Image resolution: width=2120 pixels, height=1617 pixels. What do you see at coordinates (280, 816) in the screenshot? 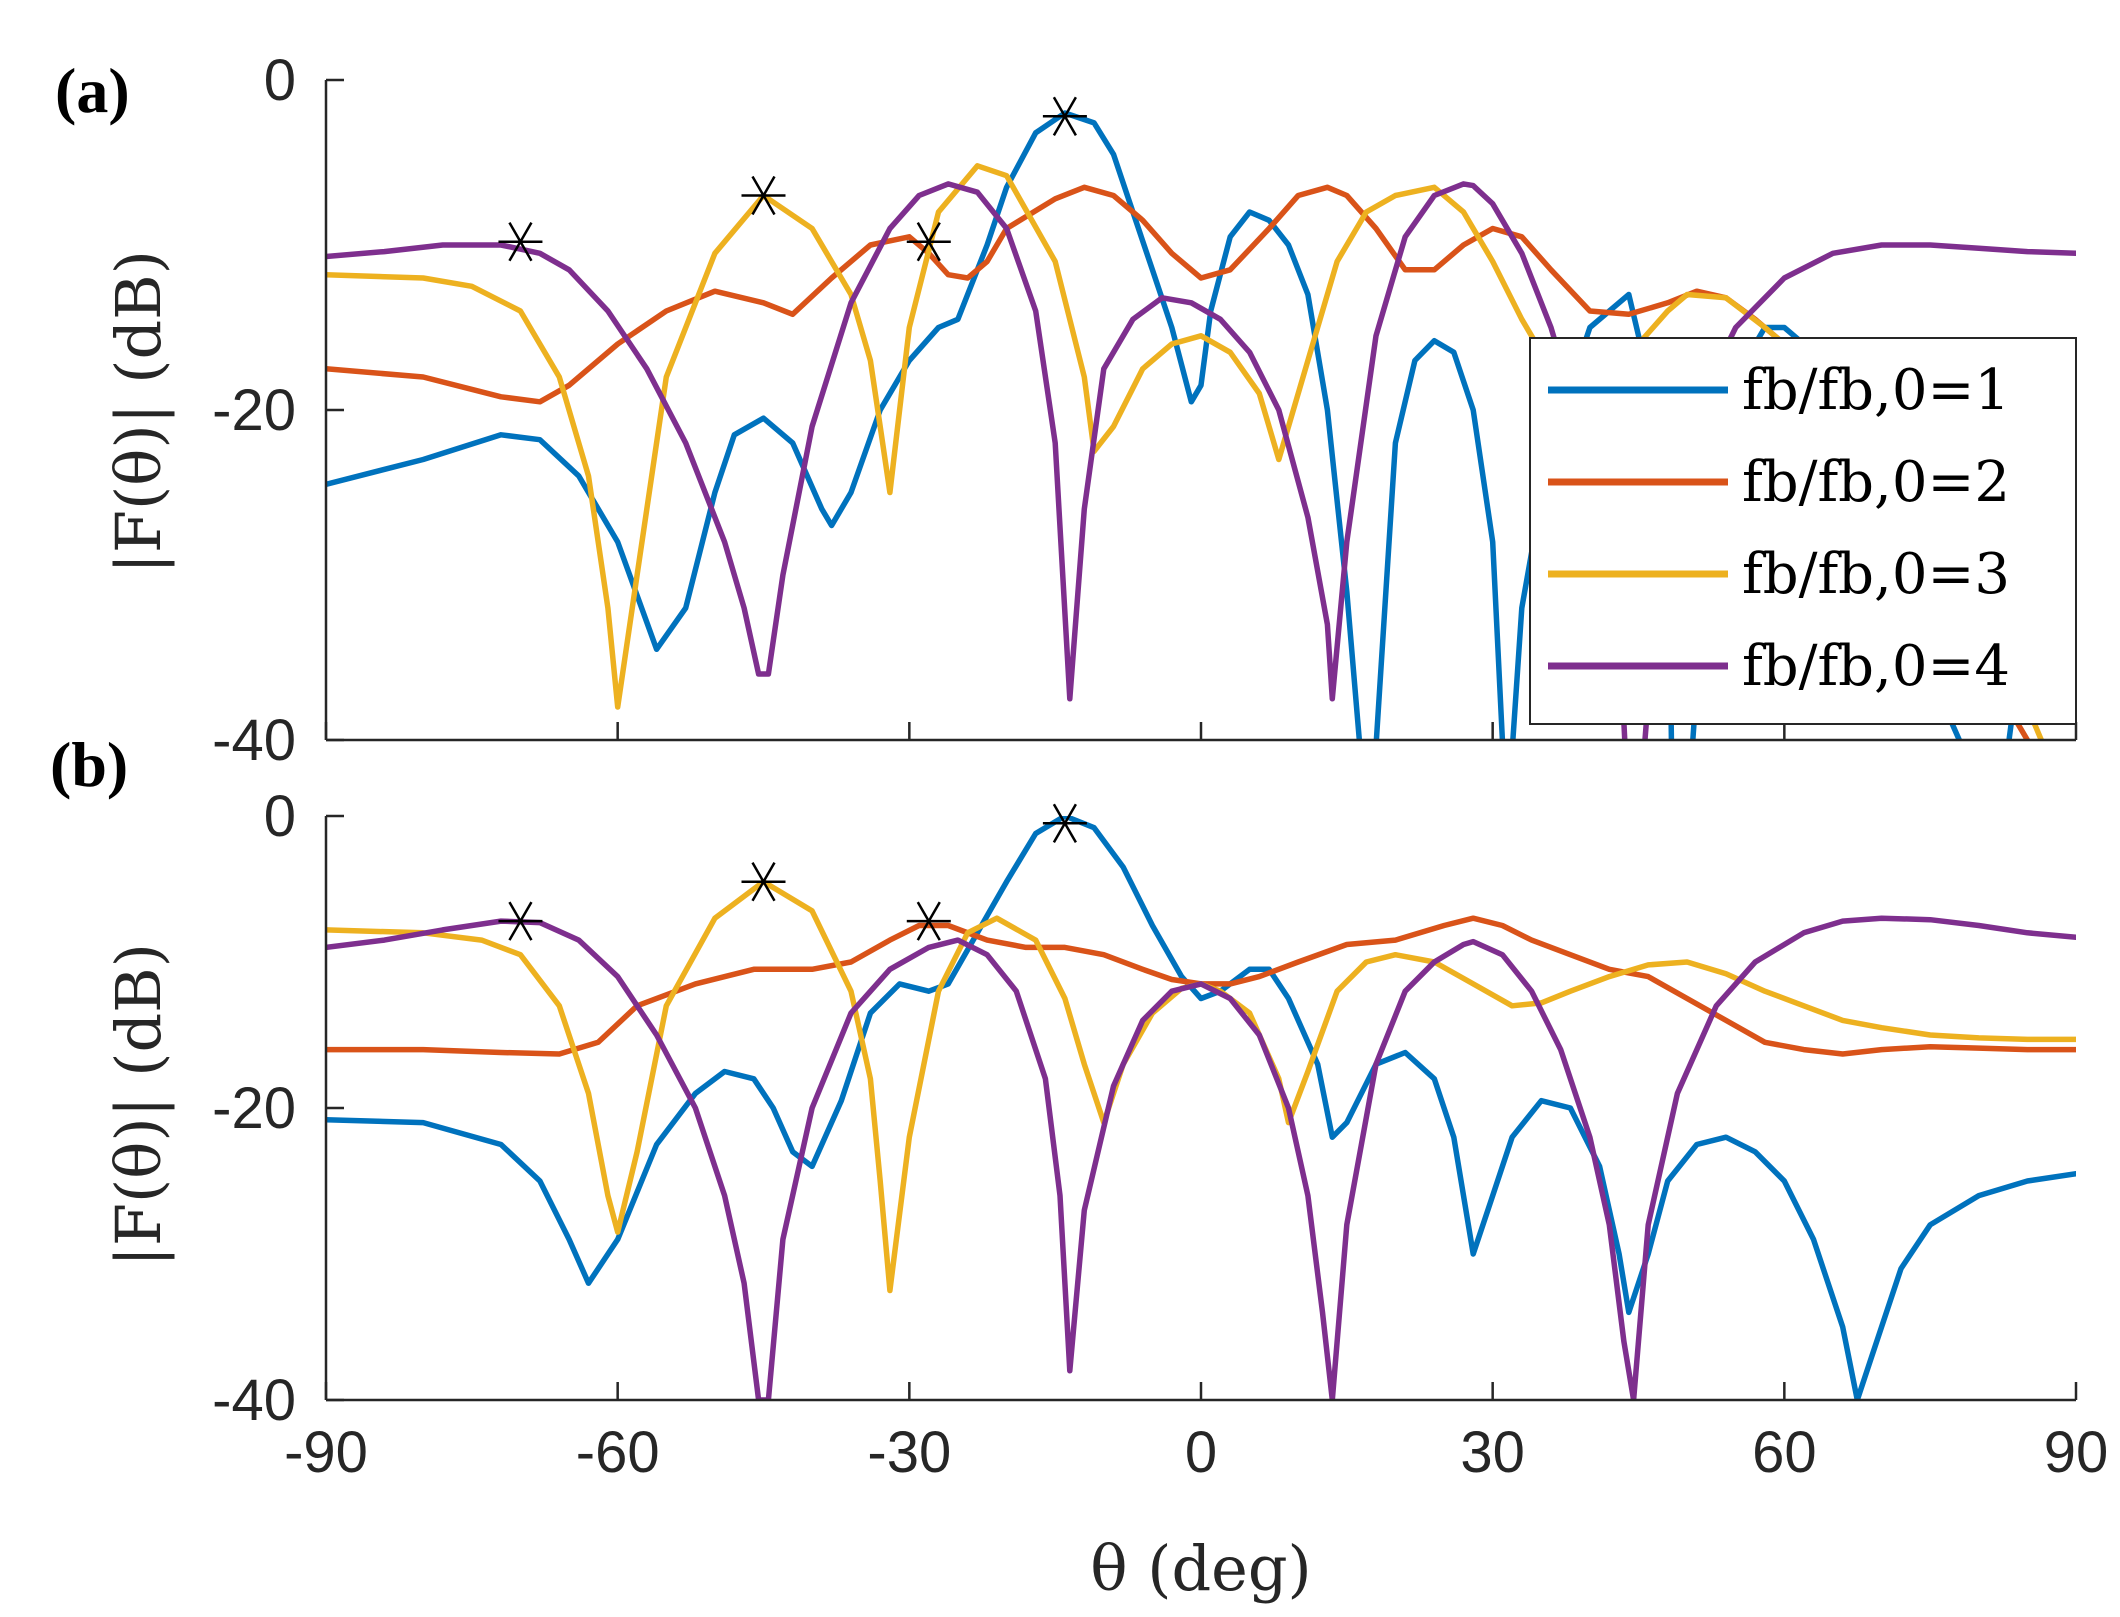
I see `panel-b-ytick-label: 0` at bounding box center [280, 816].